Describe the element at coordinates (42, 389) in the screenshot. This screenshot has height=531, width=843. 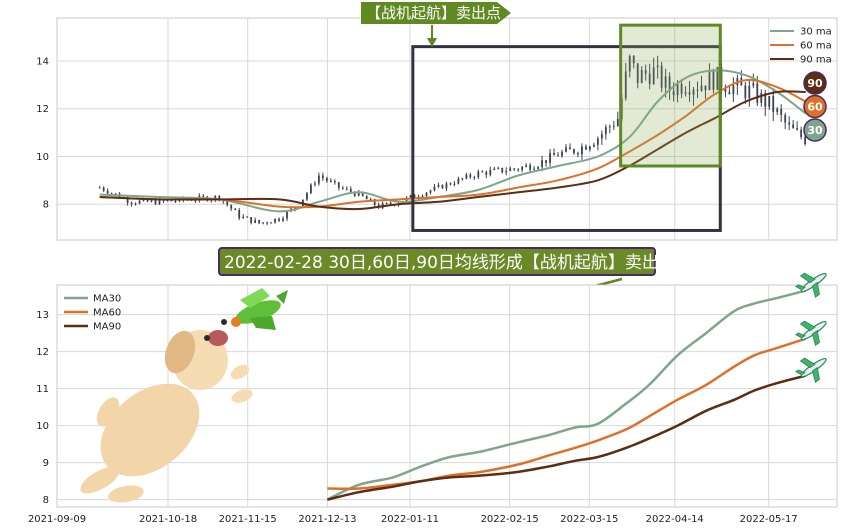
I see `bottom-y-tick-label: 11` at that location.